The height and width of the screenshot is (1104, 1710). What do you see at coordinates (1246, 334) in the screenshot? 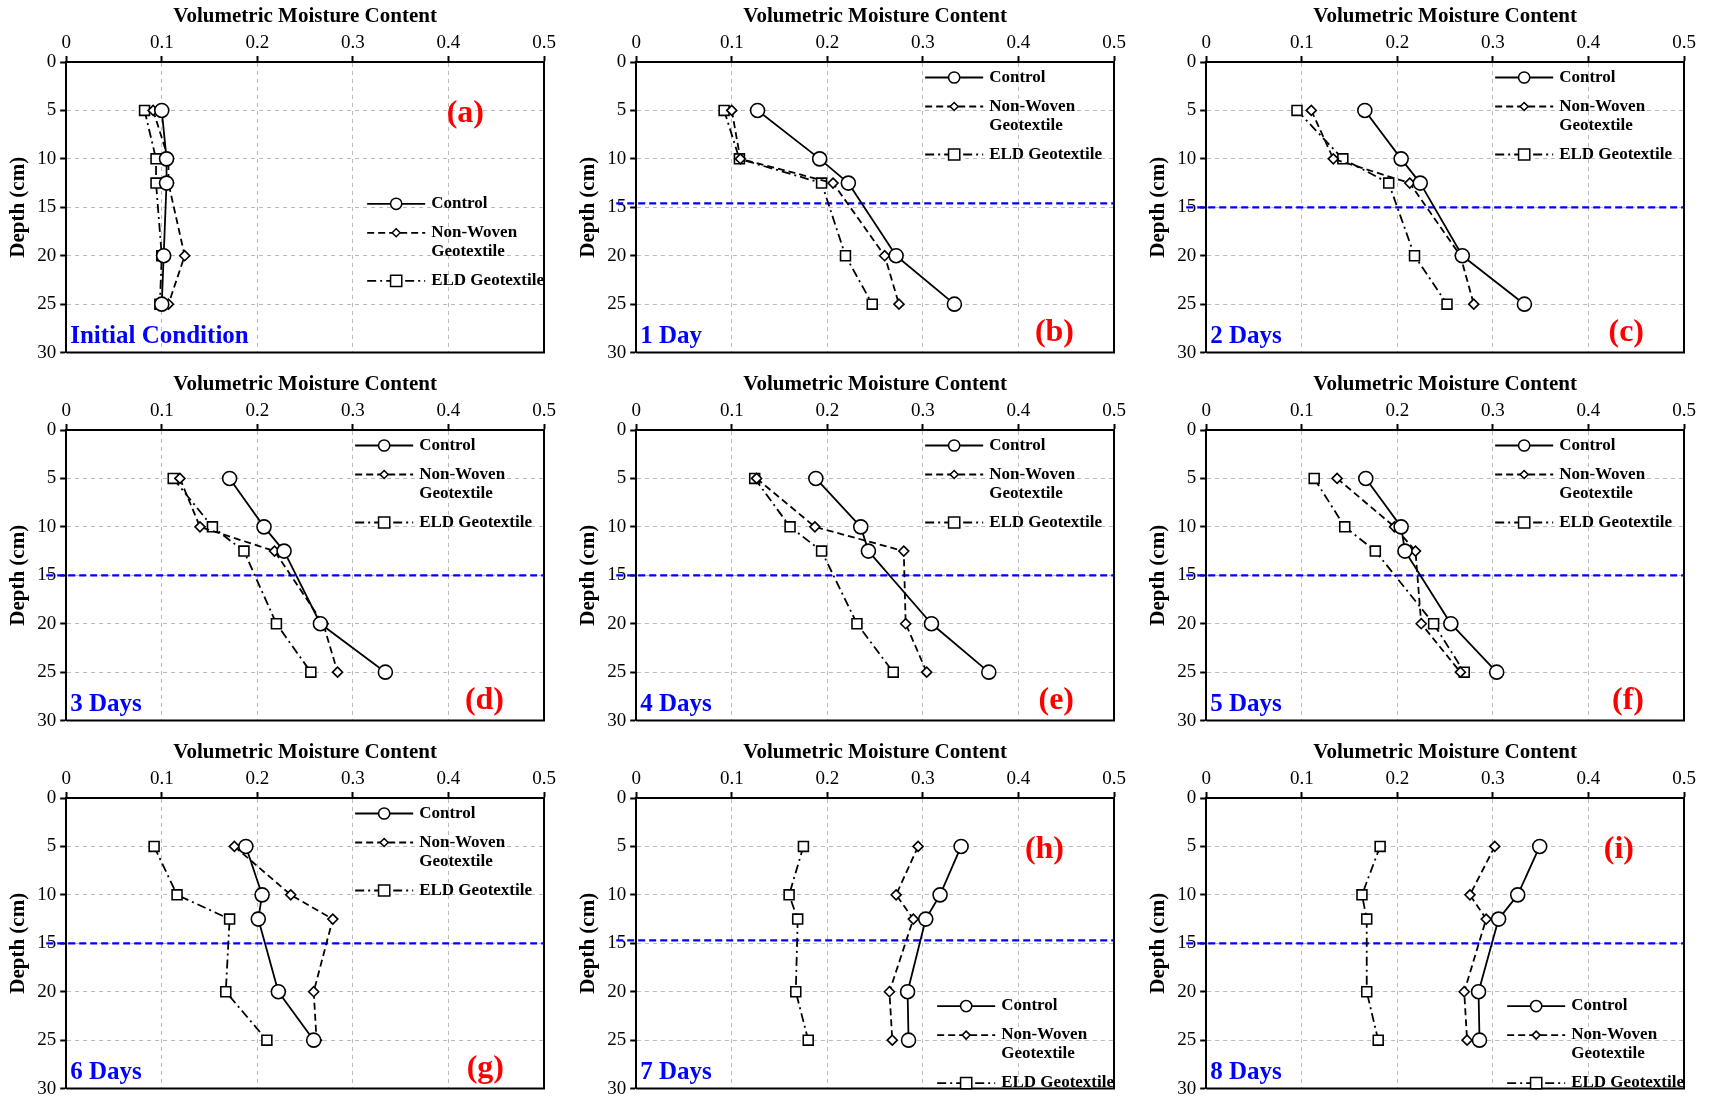
I see `annotation: 2 Days` at bounding box center [1246, 334].